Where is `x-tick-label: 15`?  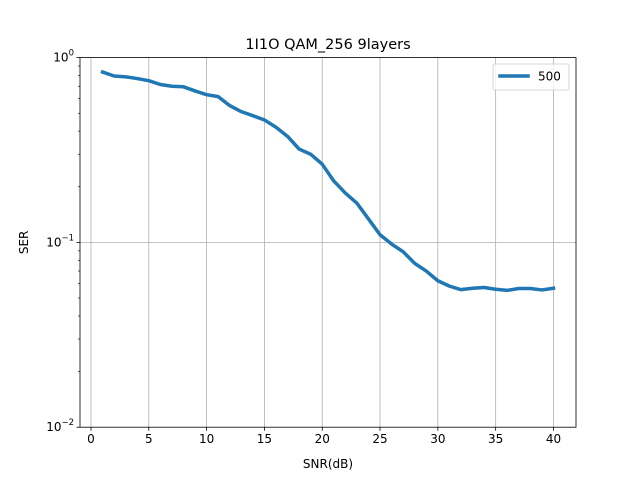
x-tick-label: 15 is located at coordinates (264, 439).